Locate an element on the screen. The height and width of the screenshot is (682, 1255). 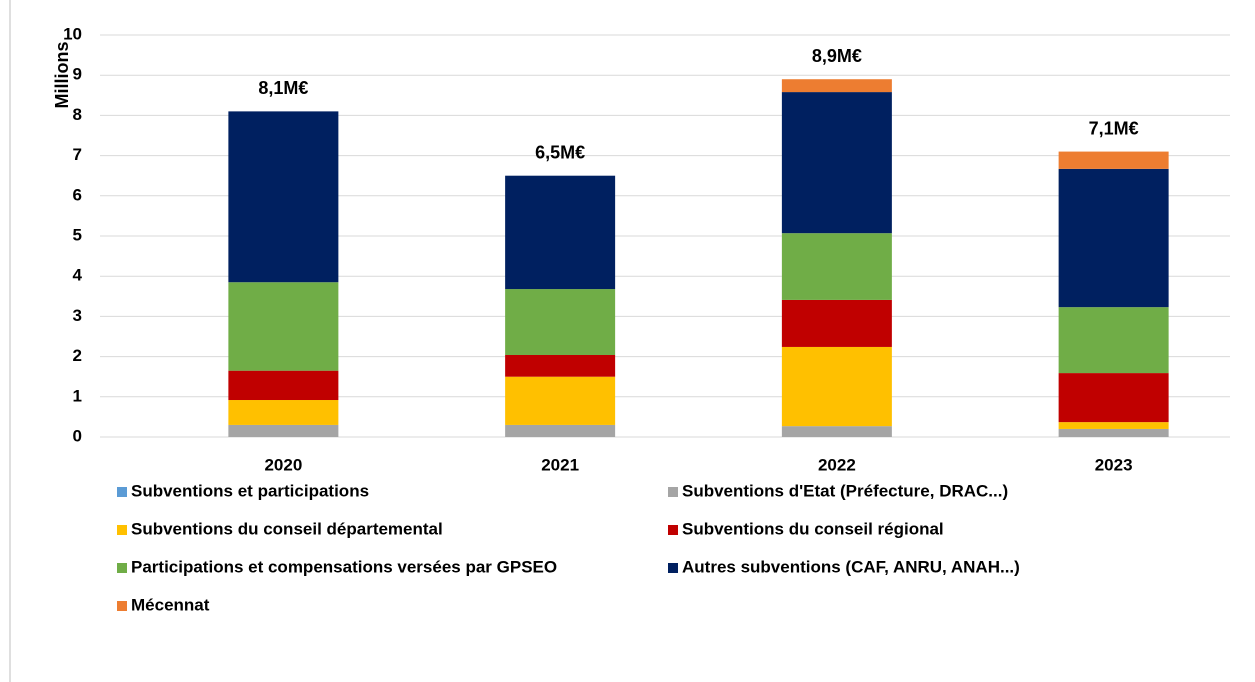
y-tick-label: 1 is located at coordinates (77, 395).